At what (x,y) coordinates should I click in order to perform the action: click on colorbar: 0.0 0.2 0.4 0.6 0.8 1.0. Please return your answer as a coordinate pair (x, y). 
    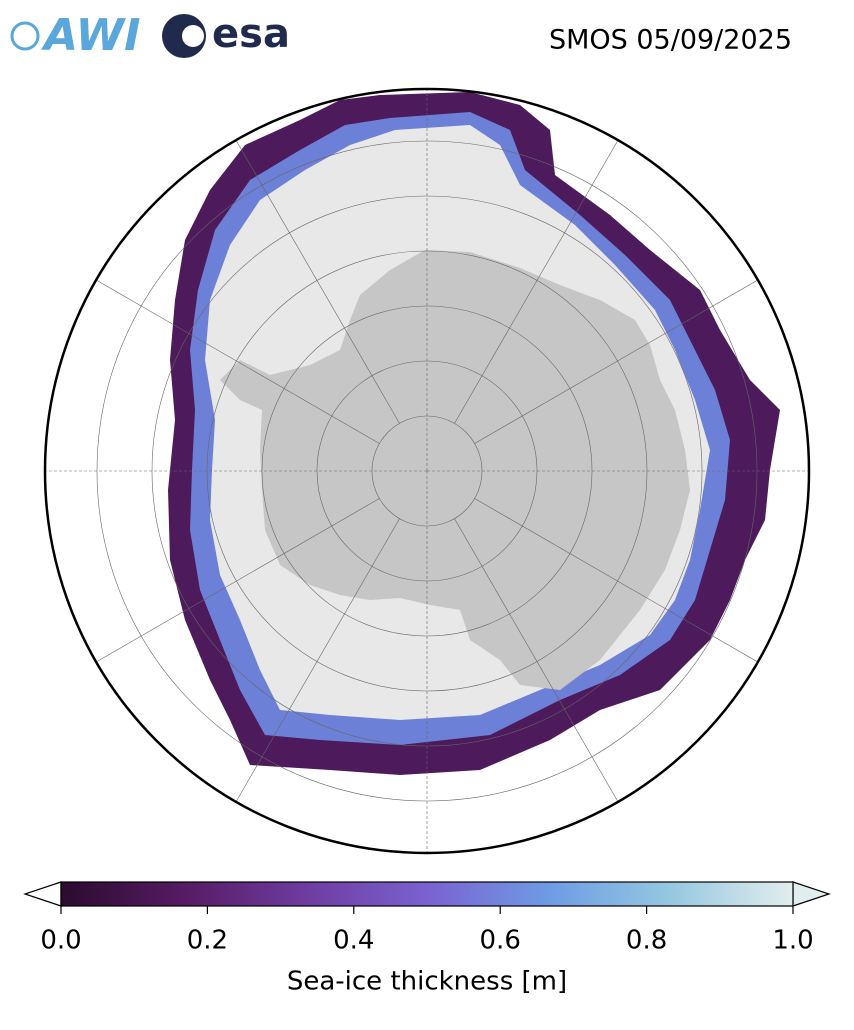
    Looking at the image, I should click on (427, 918).